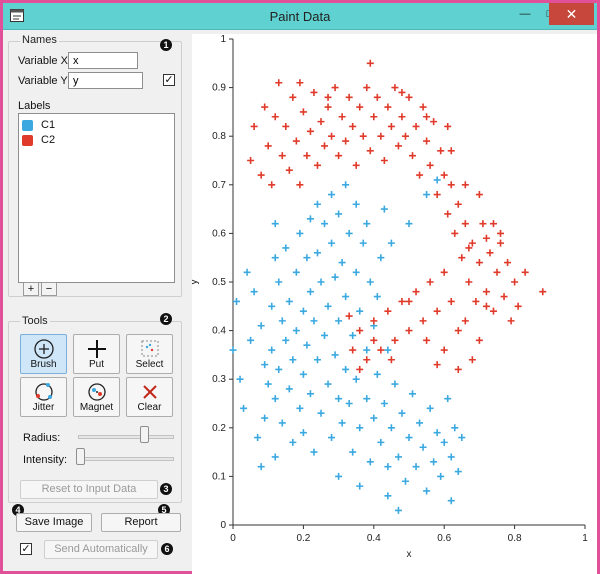 The image size is (600, 574). Describe the element at coordinates (126, 459) in the screenshot. I see `intensity-slider` at that location.